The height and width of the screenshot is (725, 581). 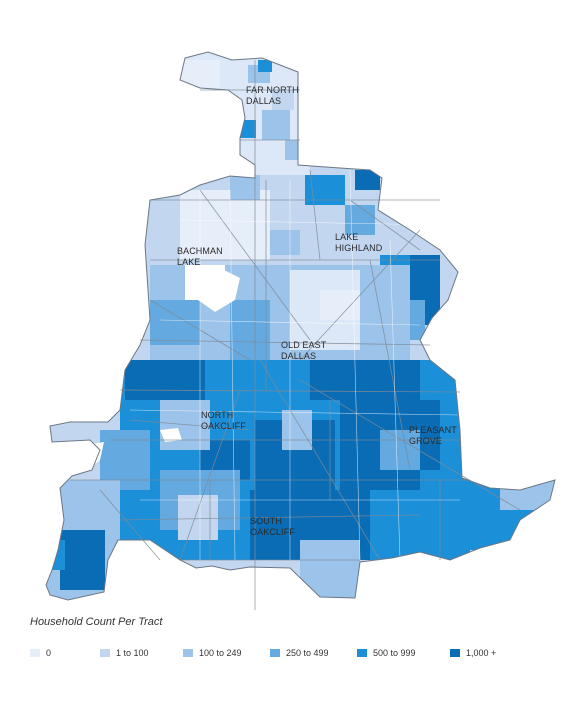 I want to click on legend-item-0: 0, so click(x=40, y=653).